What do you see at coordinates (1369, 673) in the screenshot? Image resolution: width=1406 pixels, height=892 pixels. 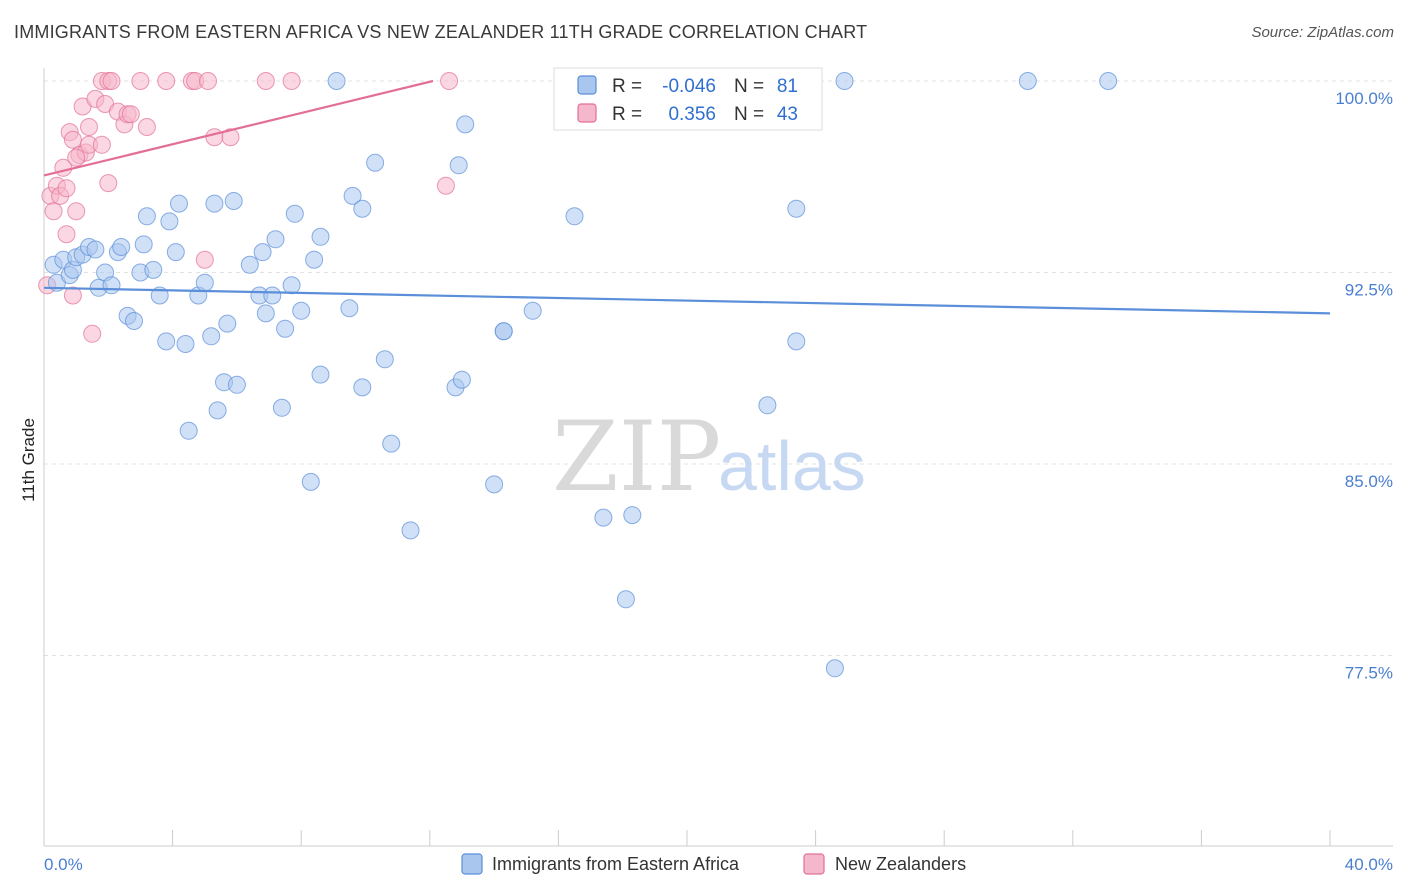 I see `y-tick-label-3: 77.5%` at bounding box center [1369, 673].